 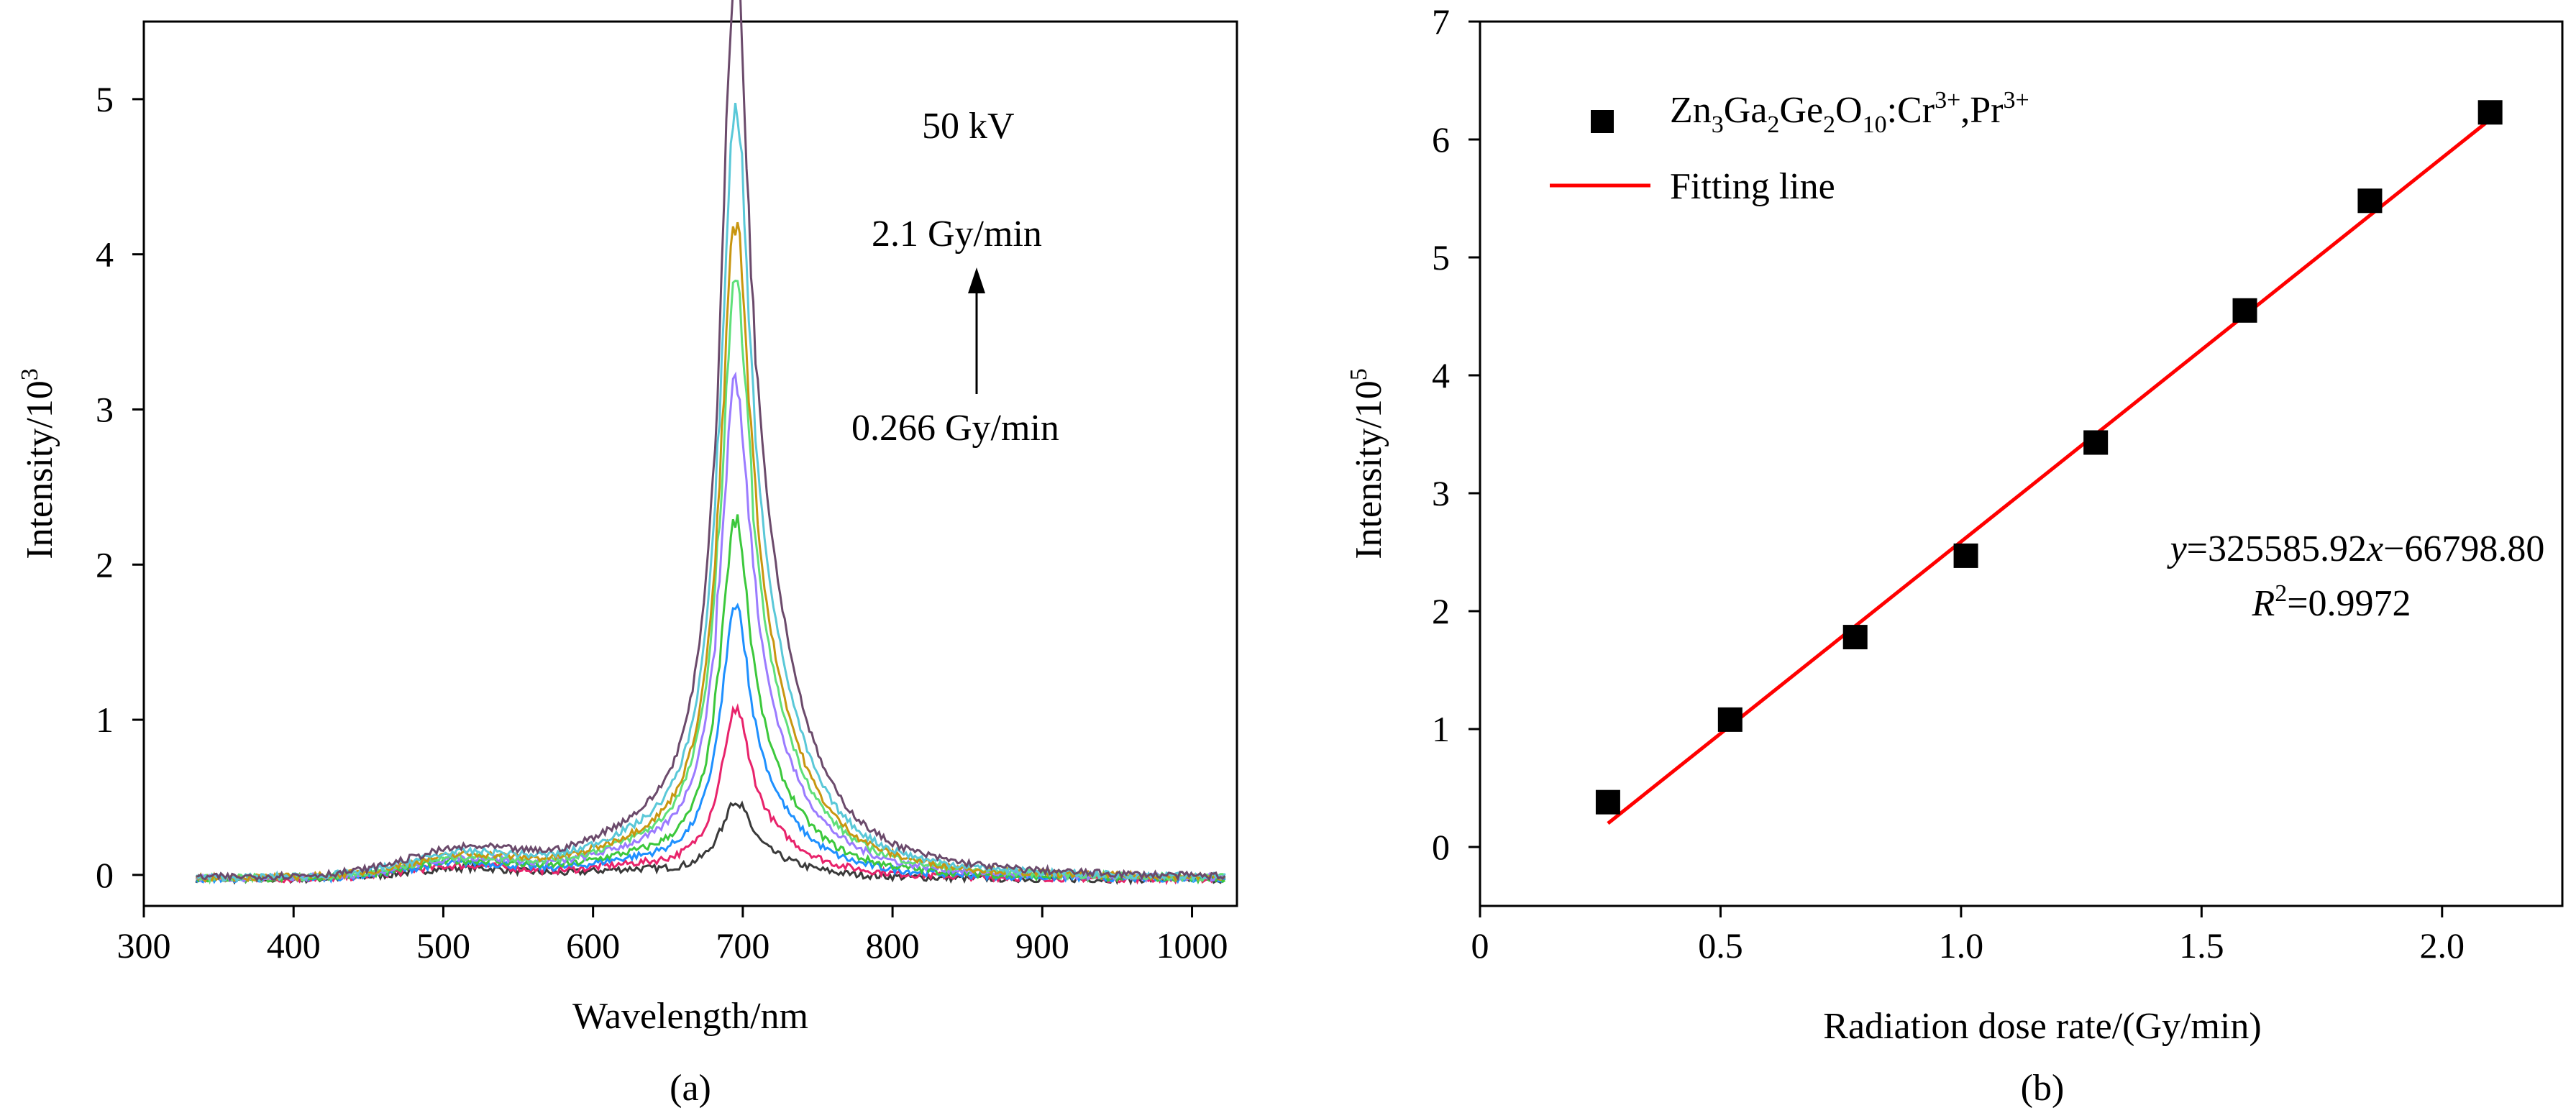 What do you see at coordinates (443, 945) in the screenshot?
I see `x-tick-label: 500` at bounding box center [443, 945].